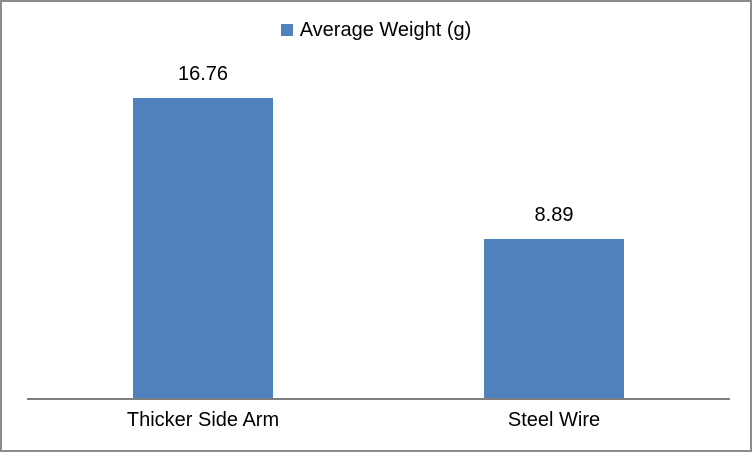 This screenshot has height=452, width=752. What do you see at coordinates (554, 420) in the screenshot?
I see `category-label: Steel Wire` at bounding box center [554, 420].